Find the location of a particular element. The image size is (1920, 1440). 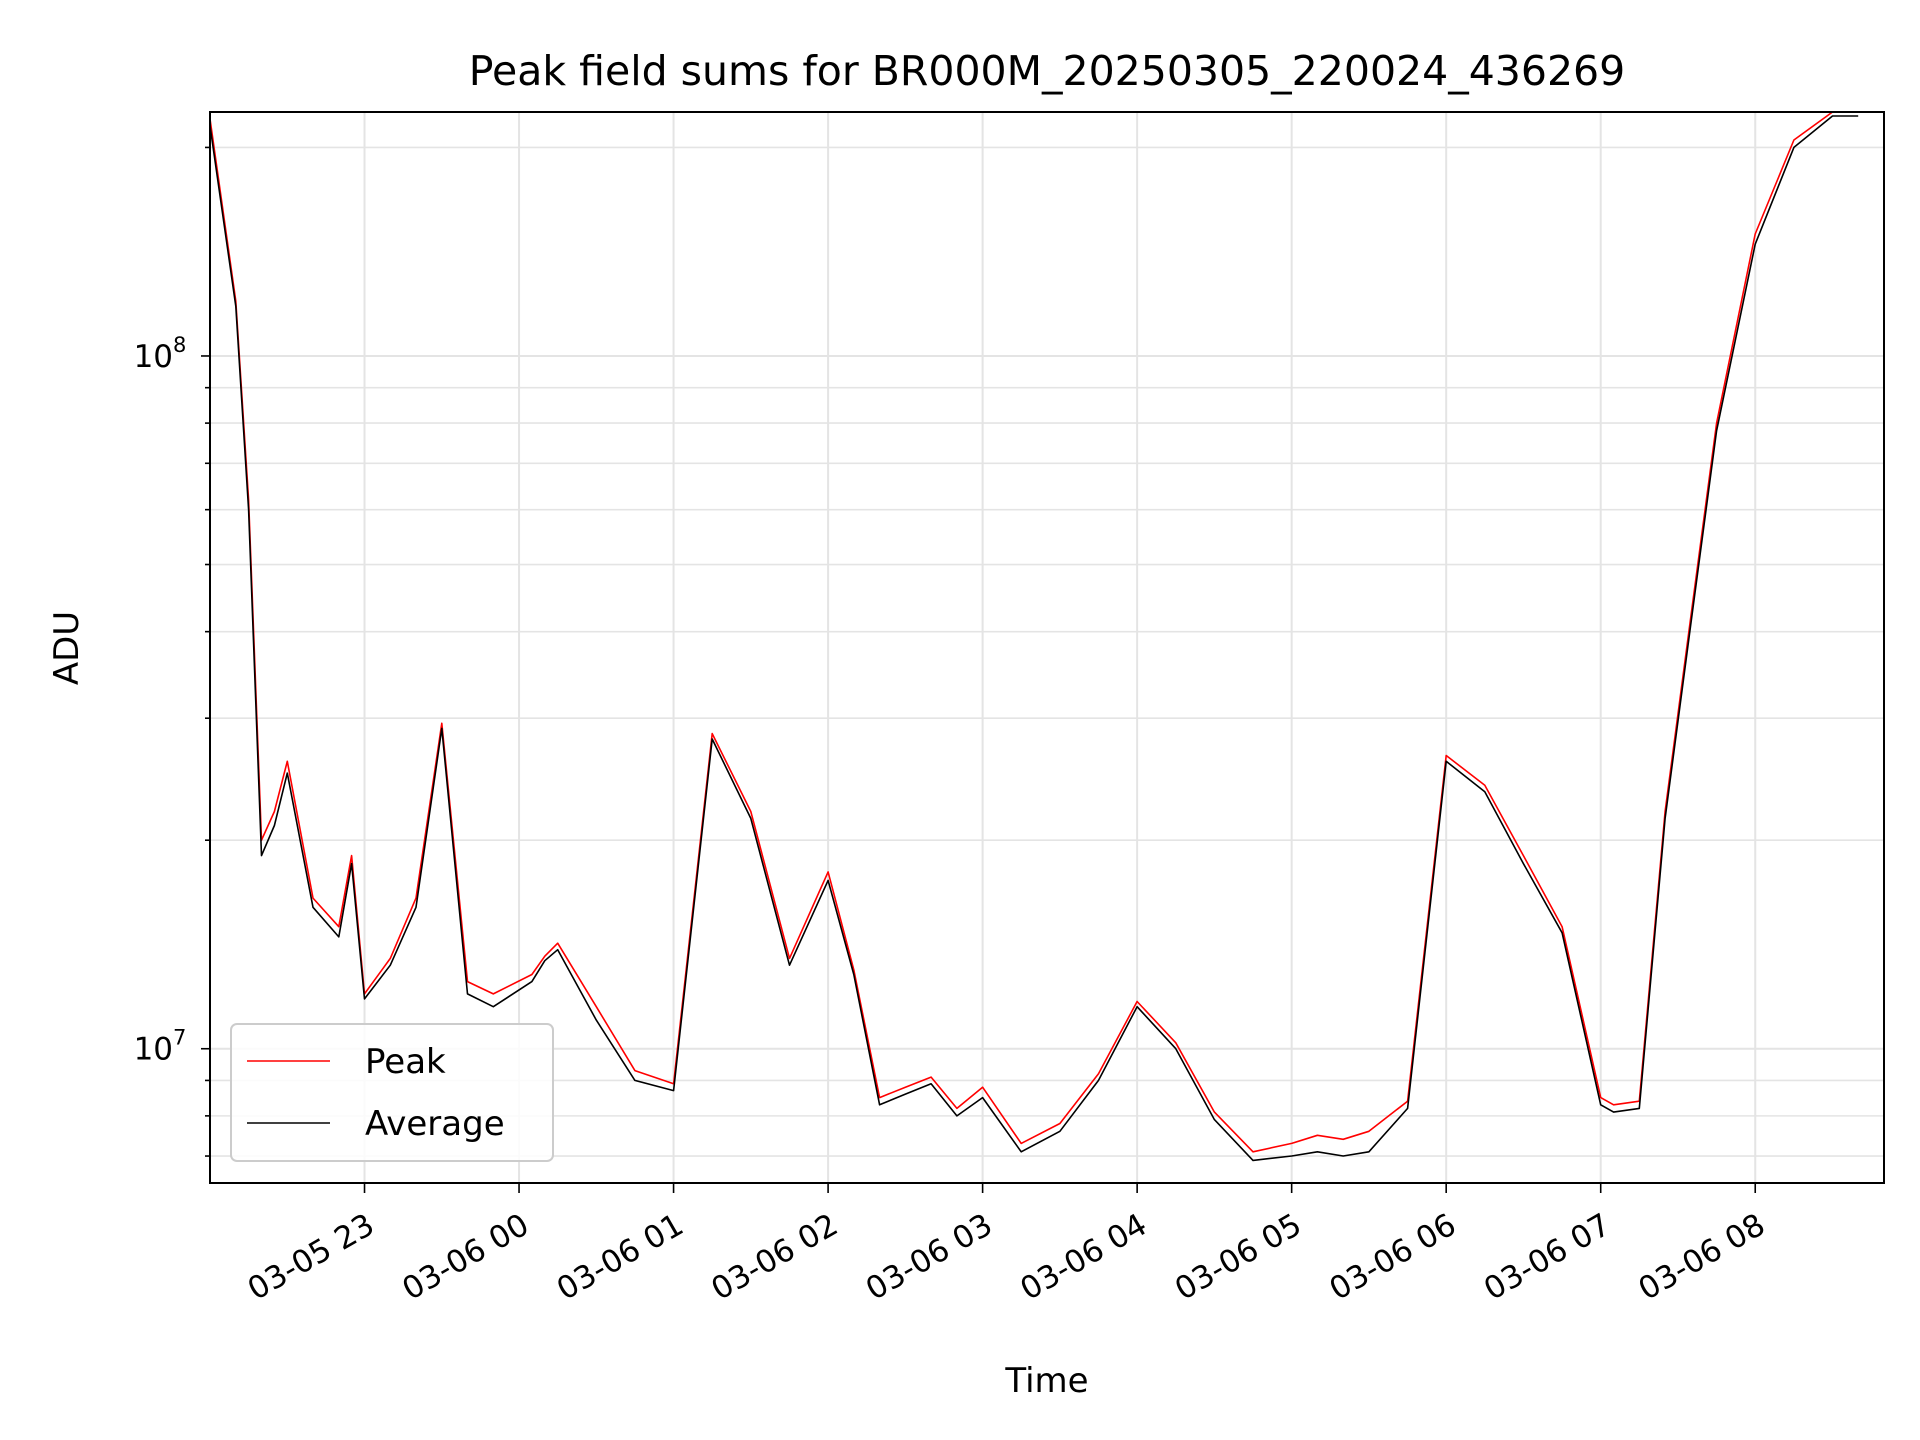

y-tick-label: 10⁸ is located at coordinates (160, 354).